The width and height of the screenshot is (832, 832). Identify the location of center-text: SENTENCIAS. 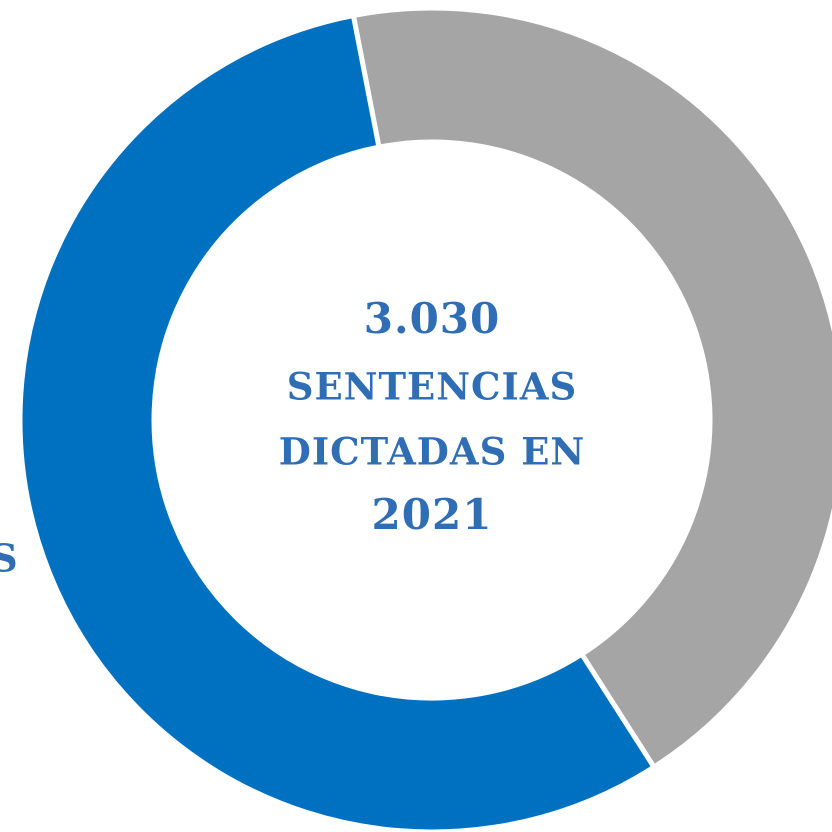
(432, 387).